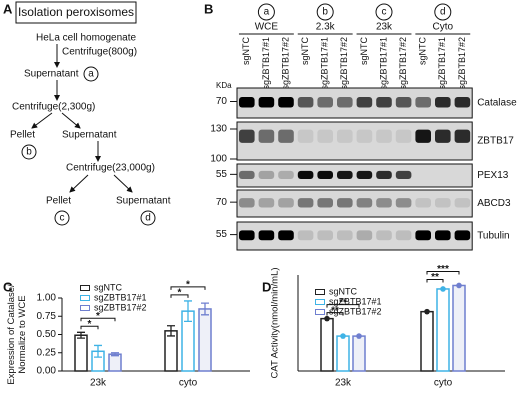  I want to click on circle-letter: c, so click(62, 218).